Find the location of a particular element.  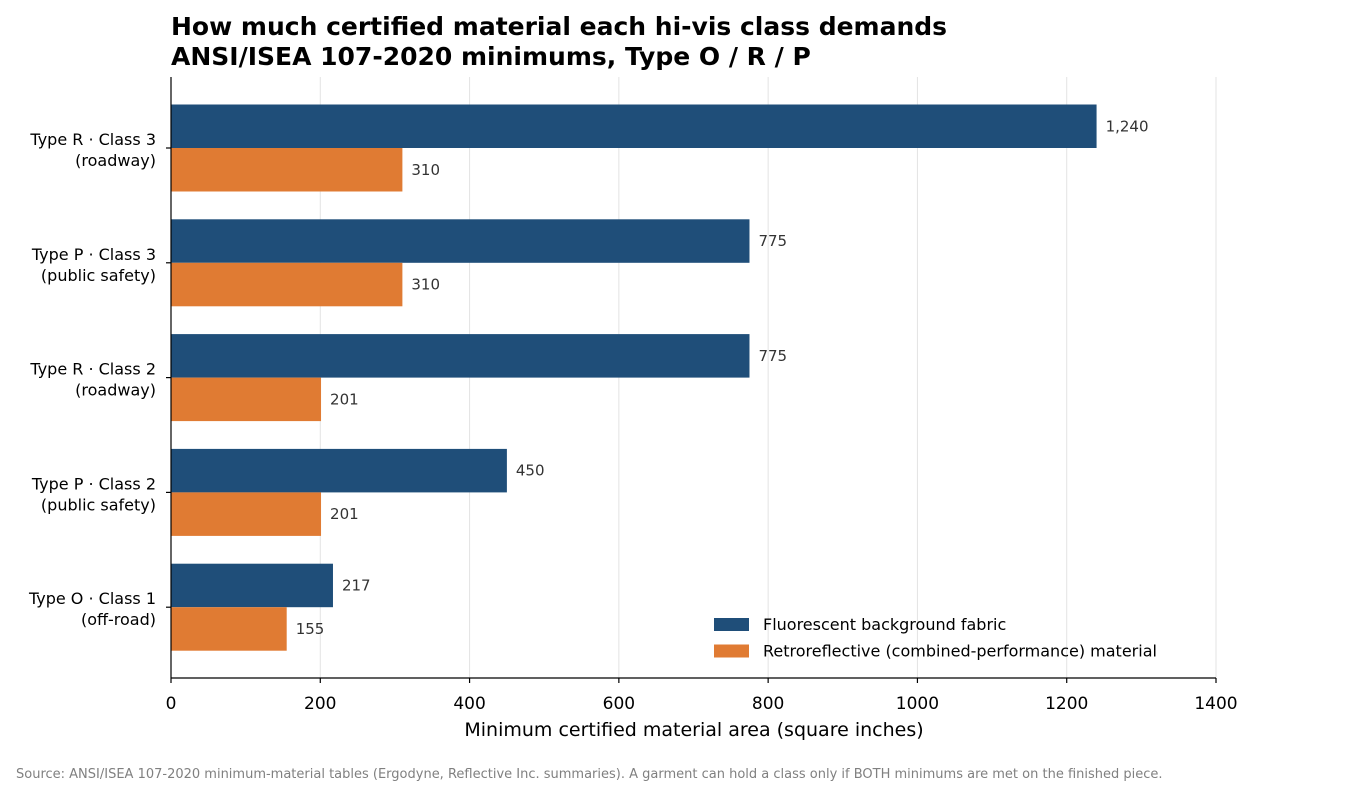

value-label: 1,240 is located at coordinates (1127, 126).